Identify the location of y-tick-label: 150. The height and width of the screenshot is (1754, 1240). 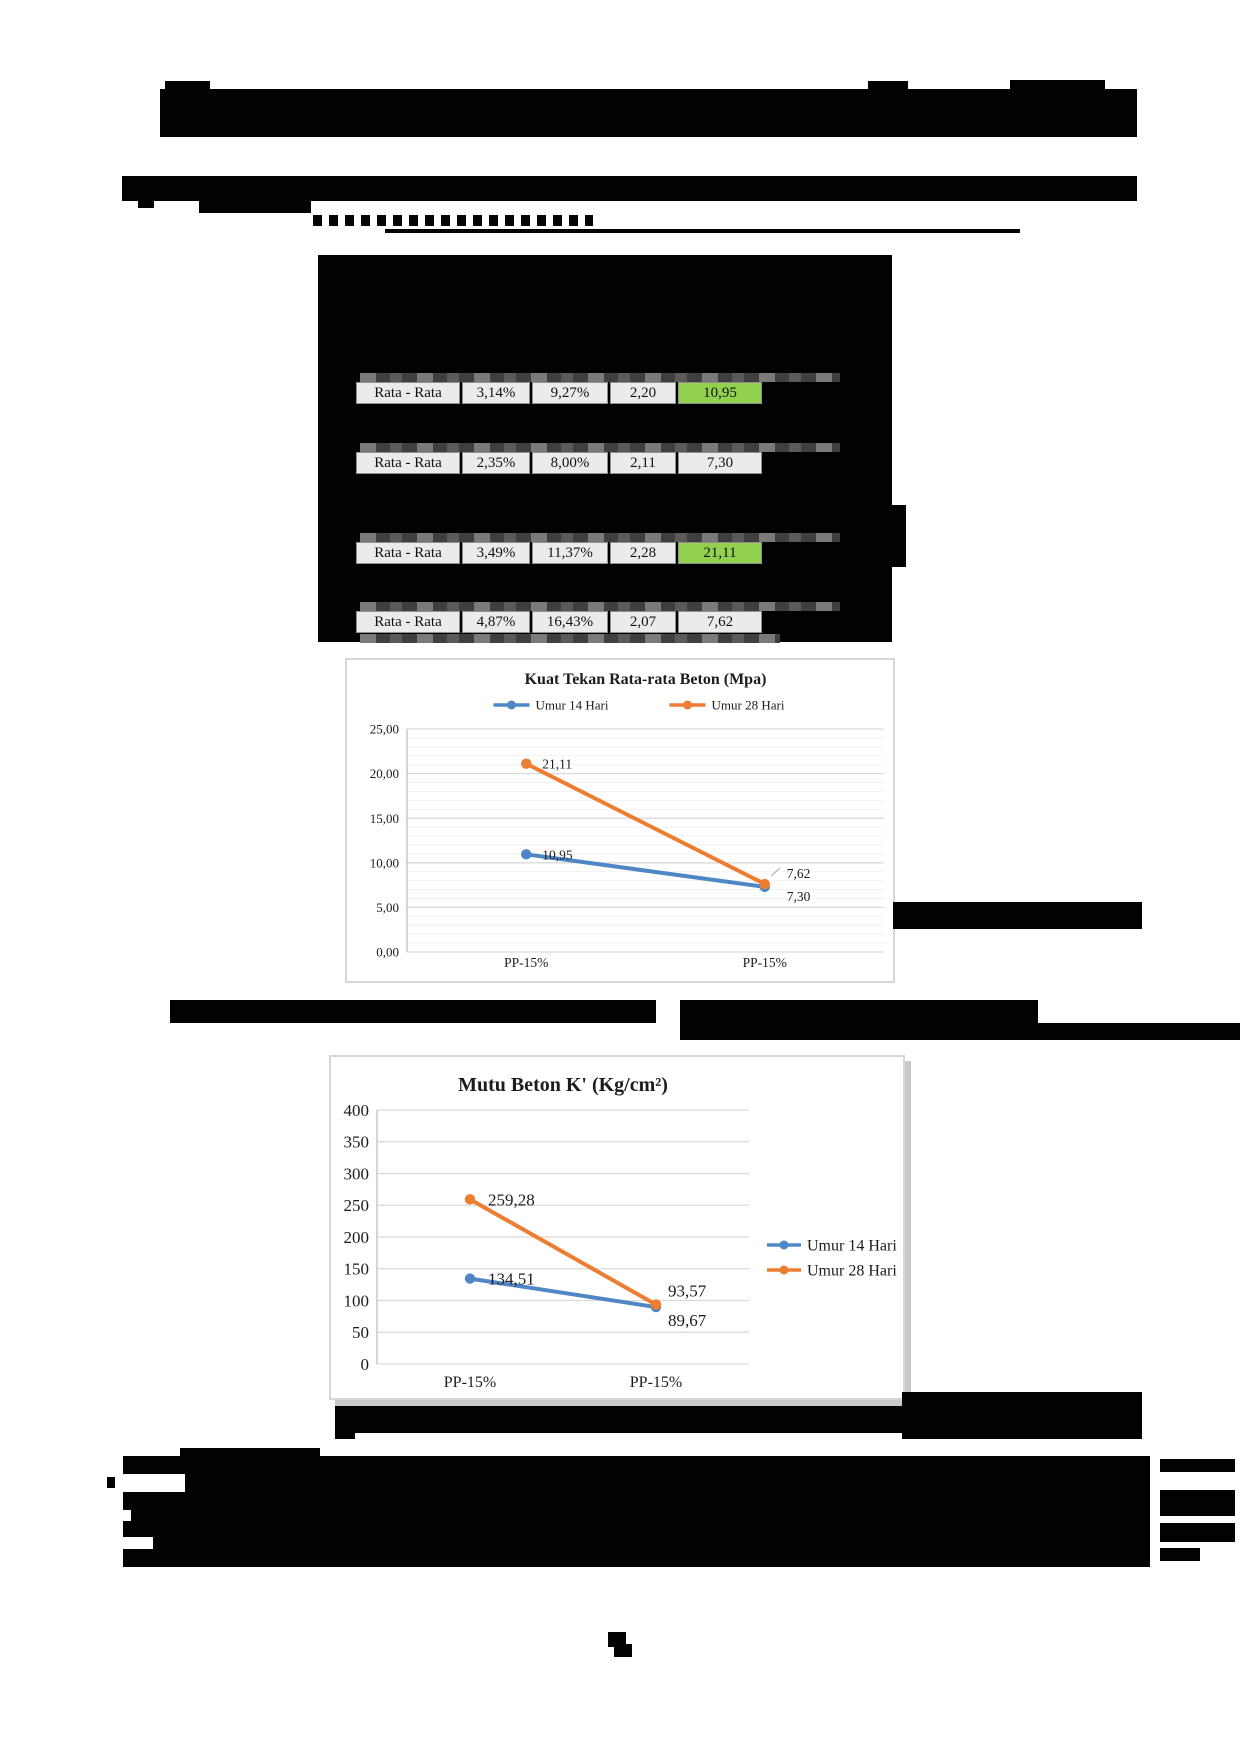
(357, 1269).